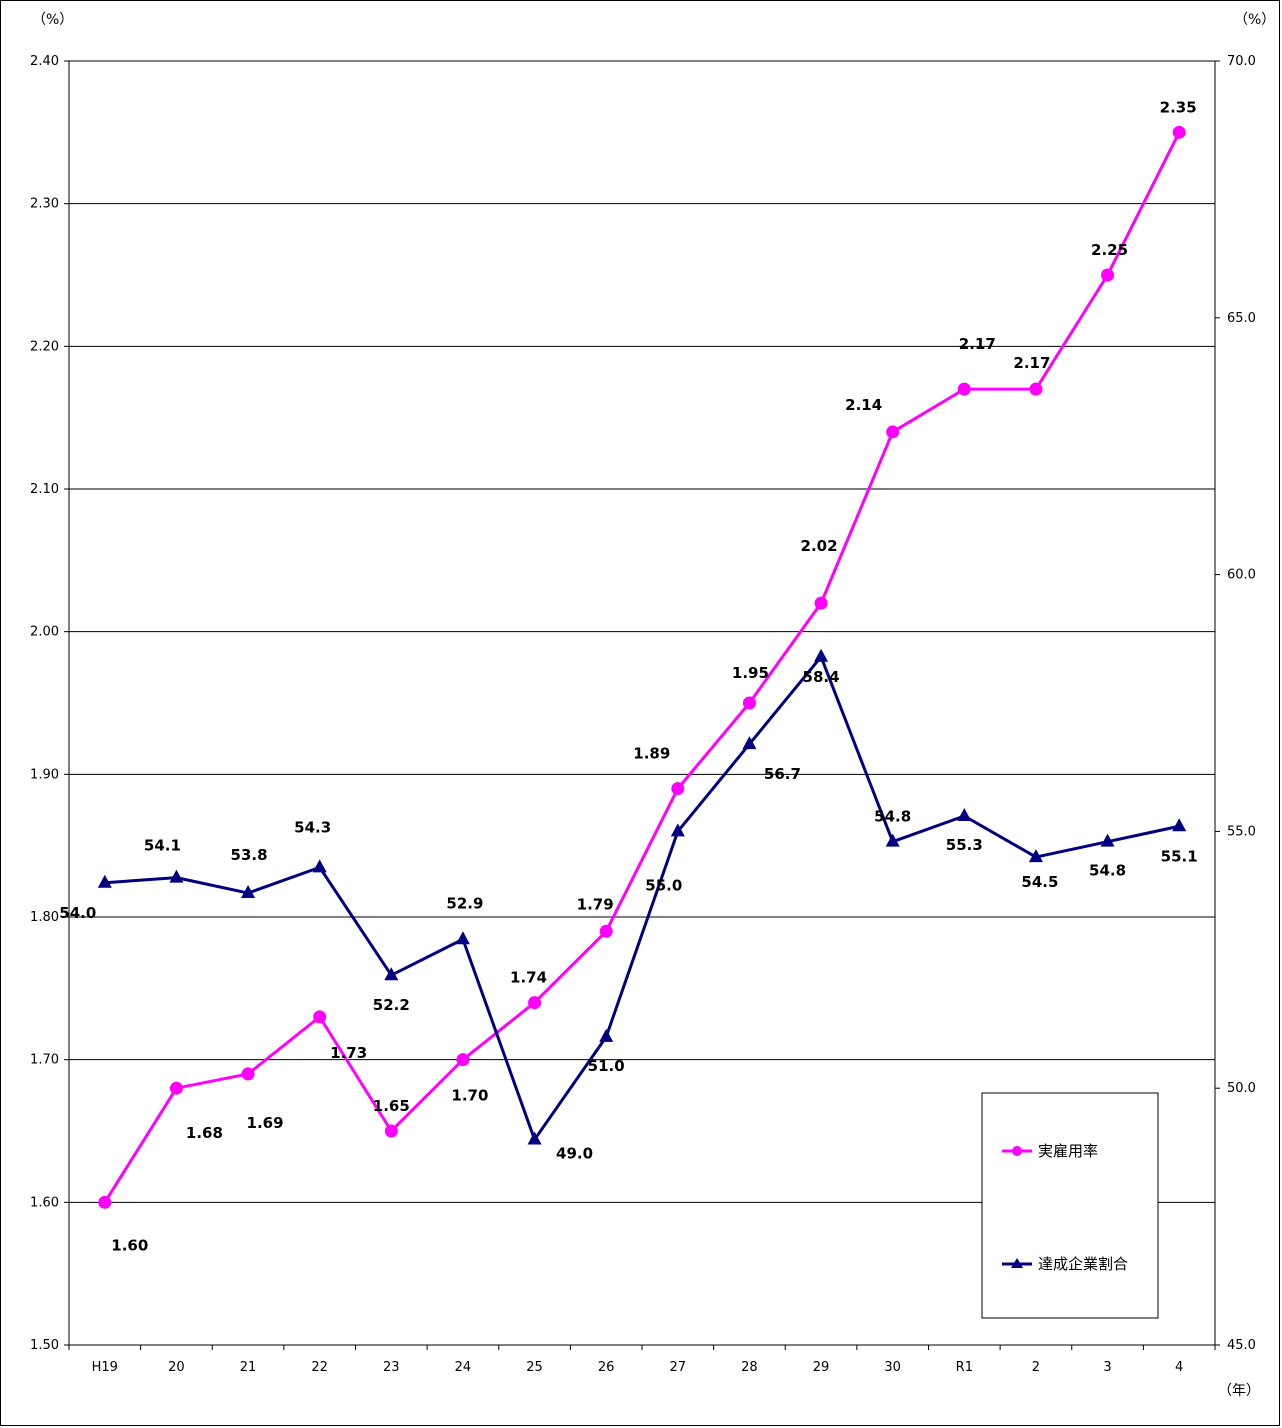 This screenshot has height=1428, width=1282. I want to click on x-tick-label: R1, so click(964, 1367).